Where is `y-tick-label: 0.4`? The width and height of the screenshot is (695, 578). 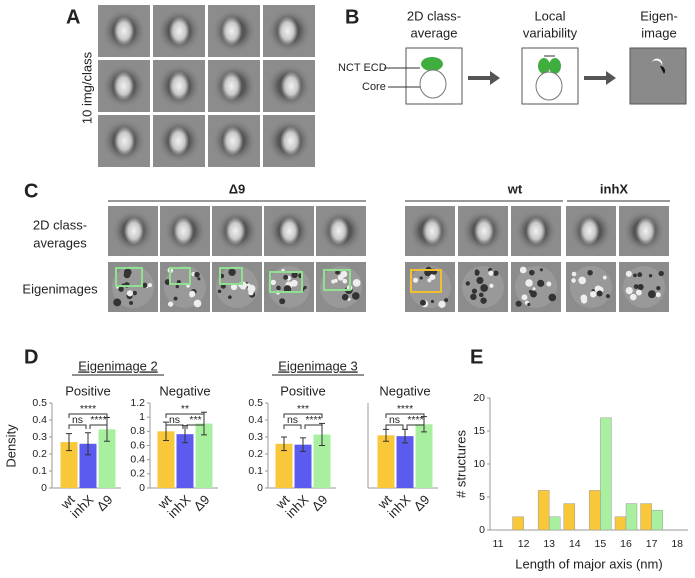
y-tick-label: 0.4 is located at coordinates (255, 420).